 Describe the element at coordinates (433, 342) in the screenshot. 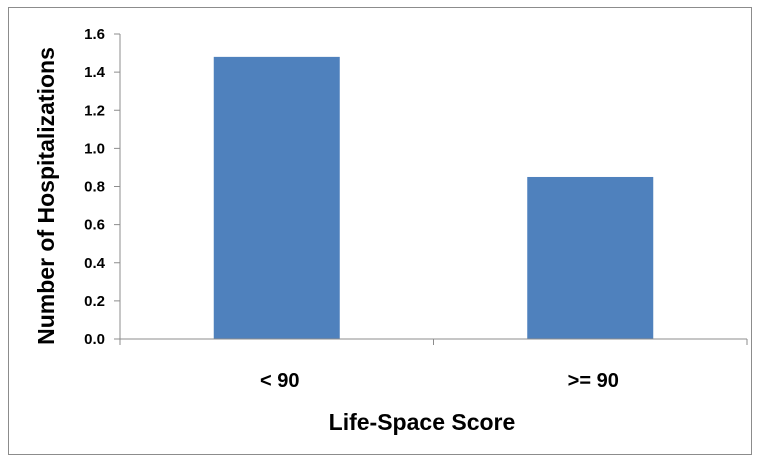

I see `x-axis-ticks` at that location.